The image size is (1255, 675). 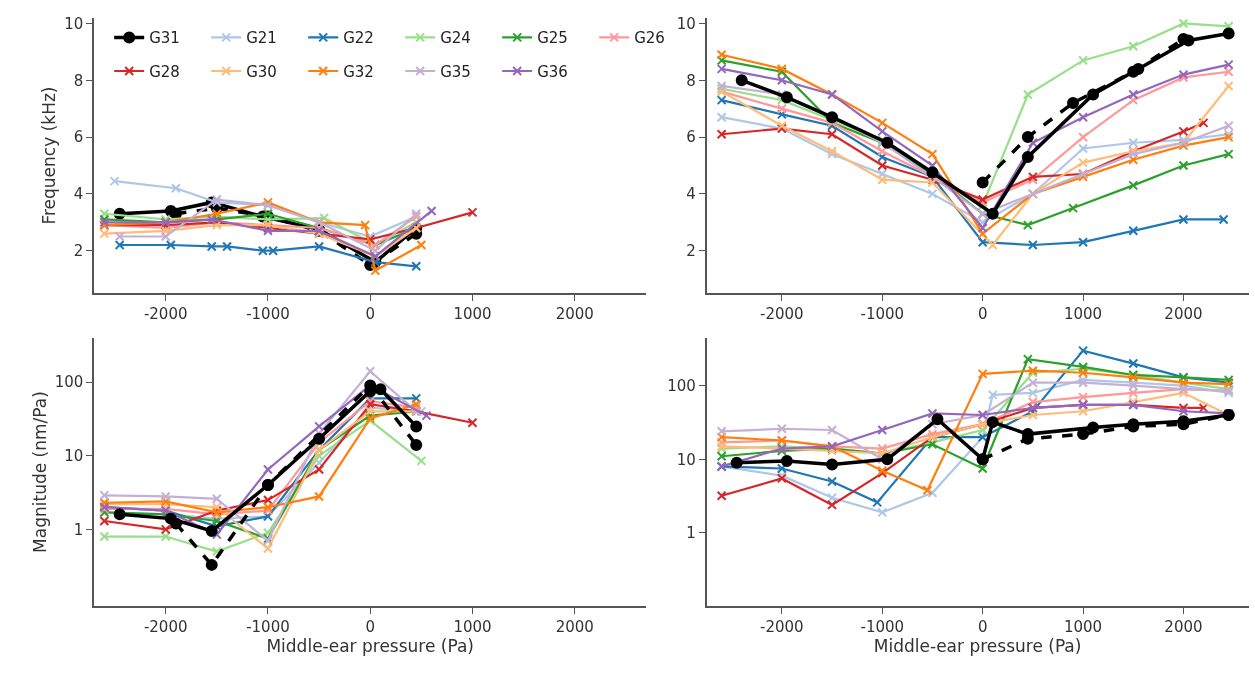 I want to click on legend-label: G26, so click(x=649, y=38).